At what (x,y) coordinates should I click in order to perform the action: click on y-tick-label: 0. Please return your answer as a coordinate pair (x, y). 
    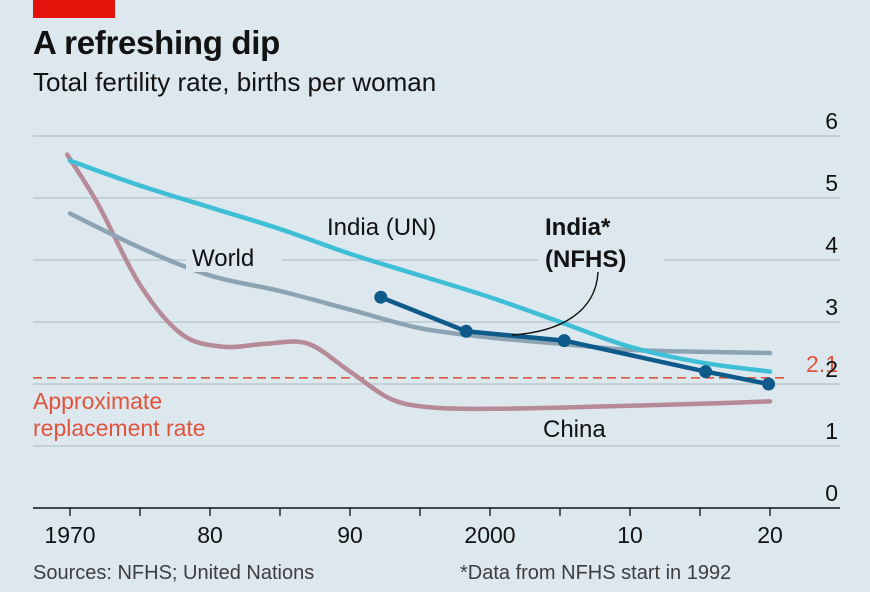
    Looking at the image, I should click on (831, 493).